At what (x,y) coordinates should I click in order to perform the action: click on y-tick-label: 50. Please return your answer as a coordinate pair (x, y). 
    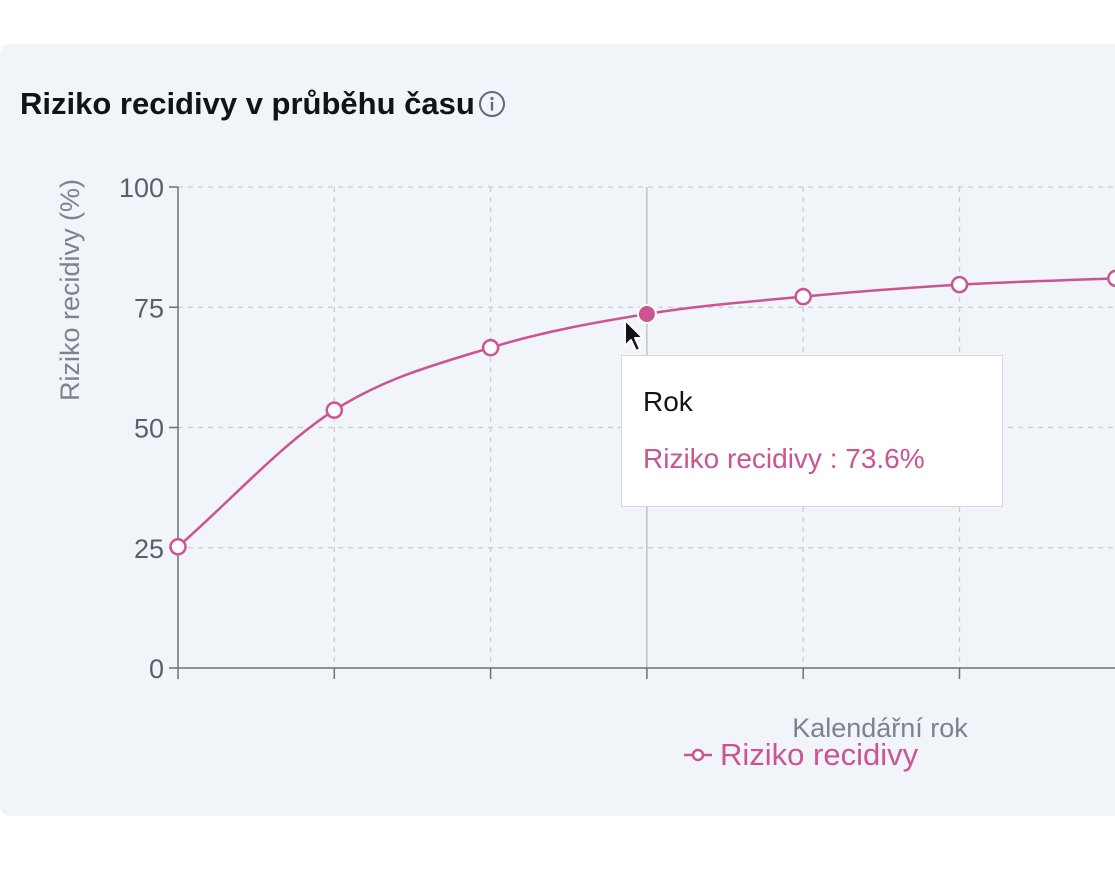
    Looking at the image, I should click on (149, 429).